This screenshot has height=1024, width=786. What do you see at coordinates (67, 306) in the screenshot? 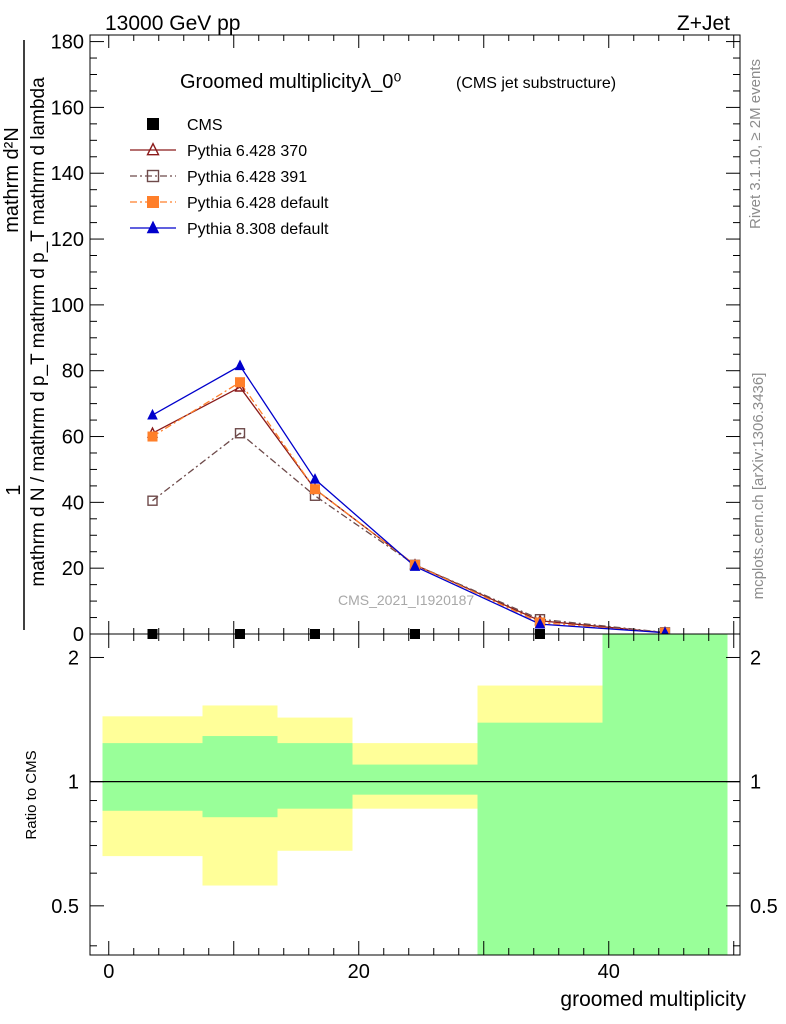
I see `y-tick-label: 100` at bounding box center [67, 306].